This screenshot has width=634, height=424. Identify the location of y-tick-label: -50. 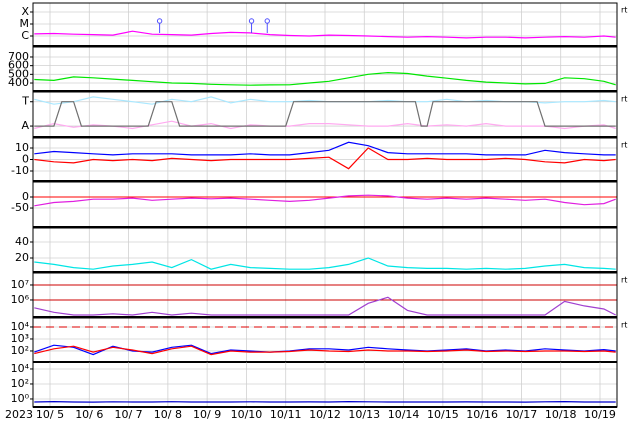
(20, 207).